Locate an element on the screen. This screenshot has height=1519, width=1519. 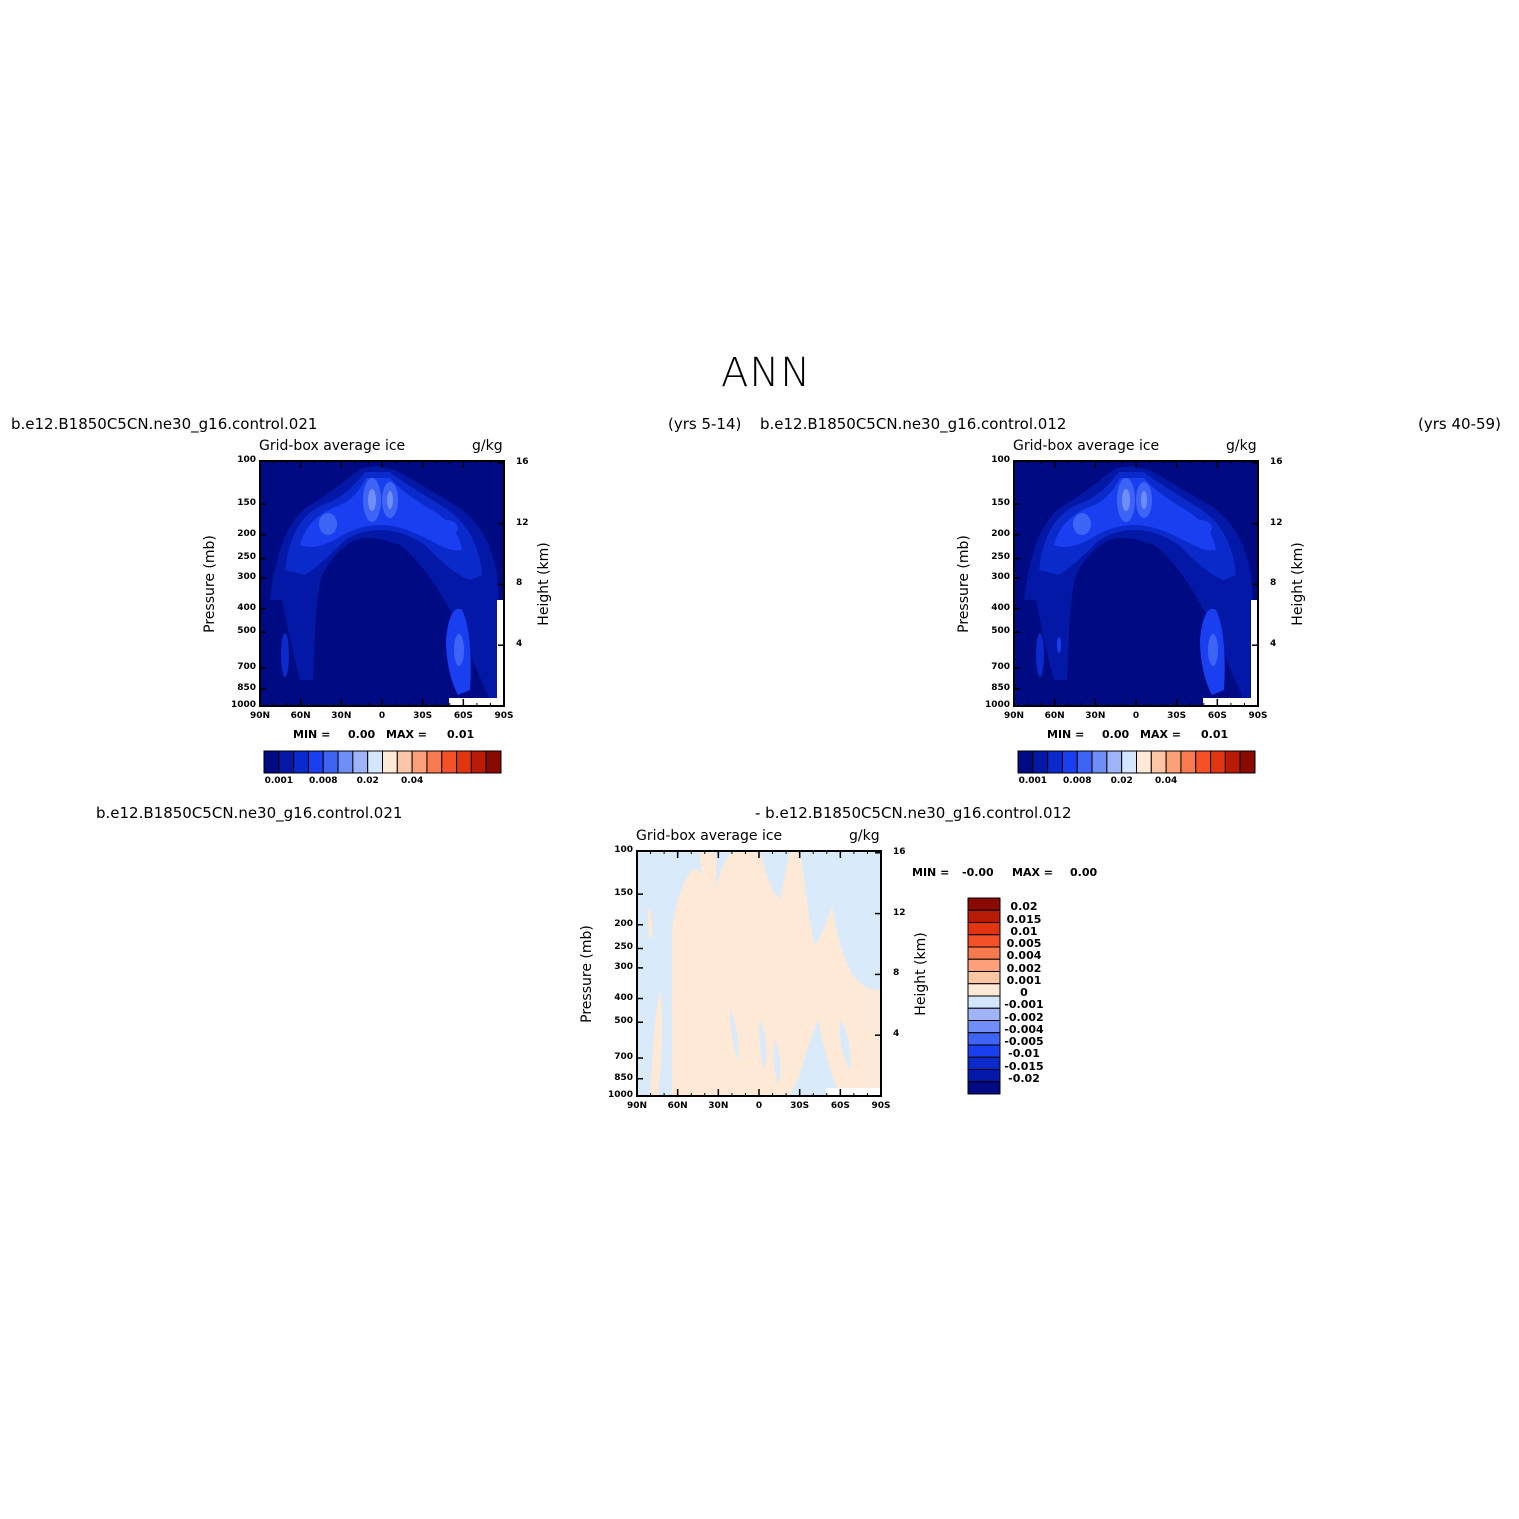
top-right-max-value: 0.01 is located at coordinates (1215, 734).